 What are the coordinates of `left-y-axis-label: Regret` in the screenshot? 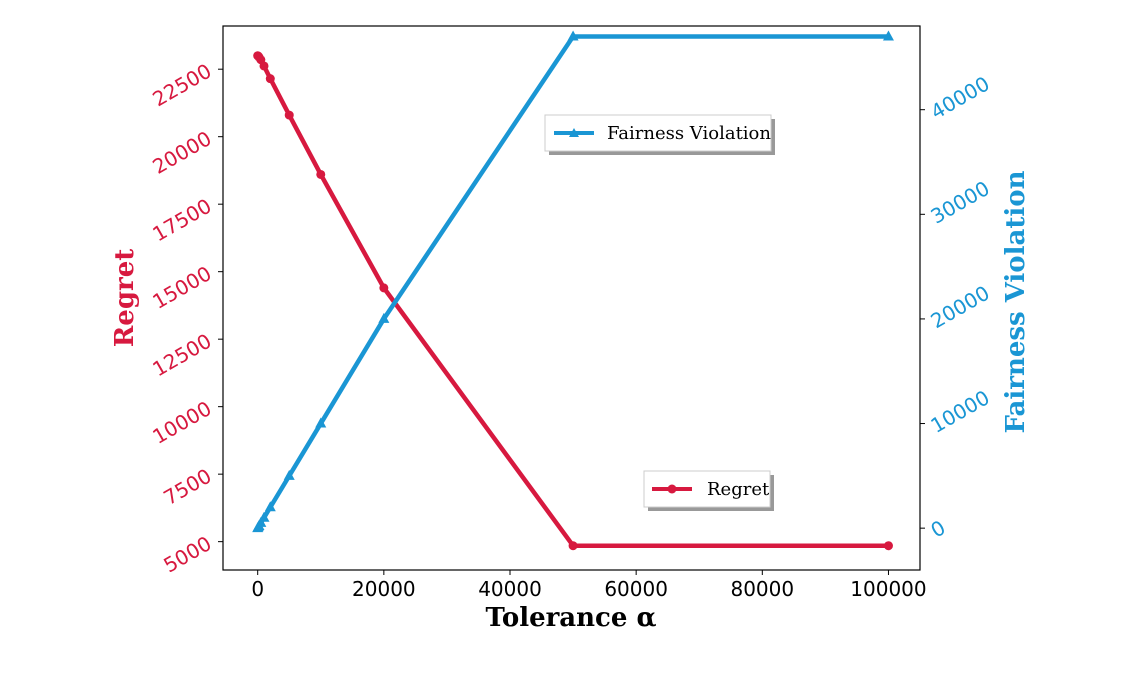 It's located at (125, 298).